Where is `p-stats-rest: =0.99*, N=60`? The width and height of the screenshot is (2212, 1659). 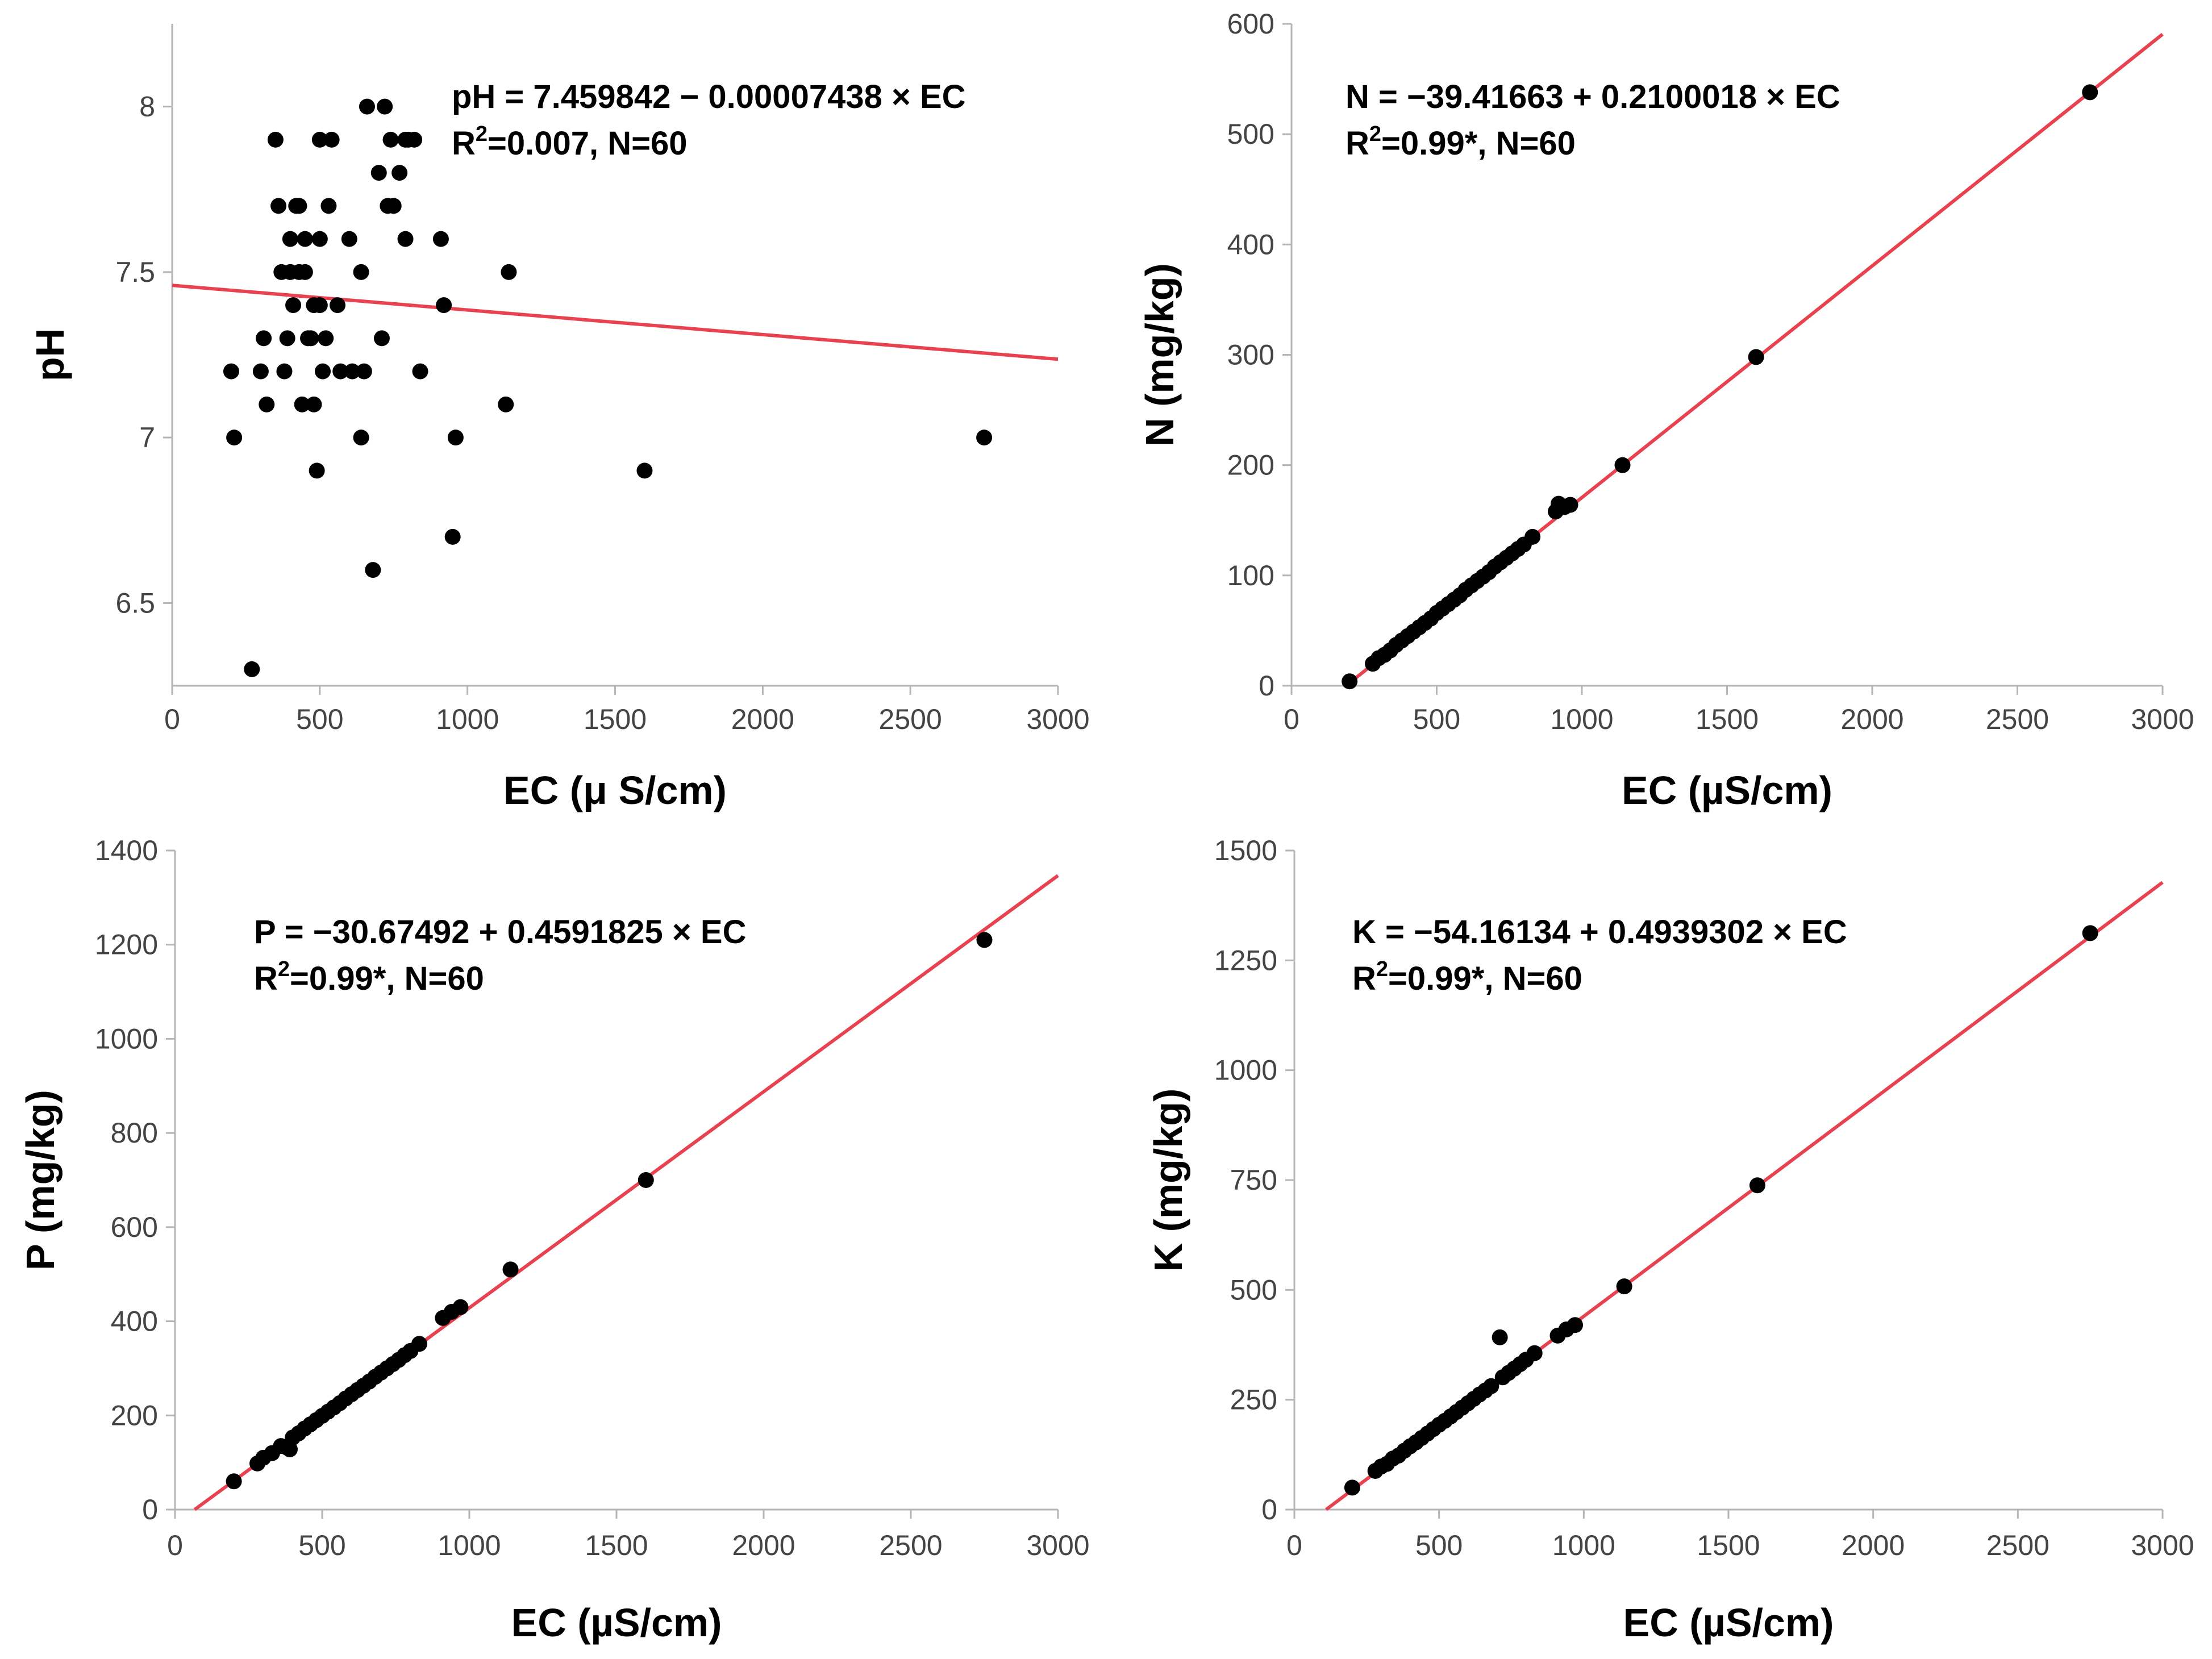 p-stats-rest: =0.99*, N=60 is located at coordinates (387, 978).